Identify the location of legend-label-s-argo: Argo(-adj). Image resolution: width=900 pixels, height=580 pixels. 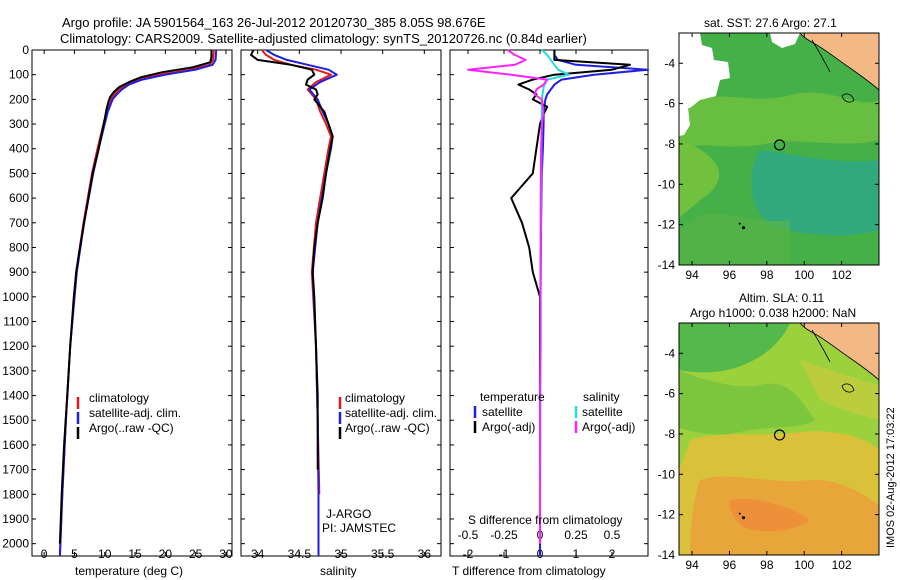
(608, 427).